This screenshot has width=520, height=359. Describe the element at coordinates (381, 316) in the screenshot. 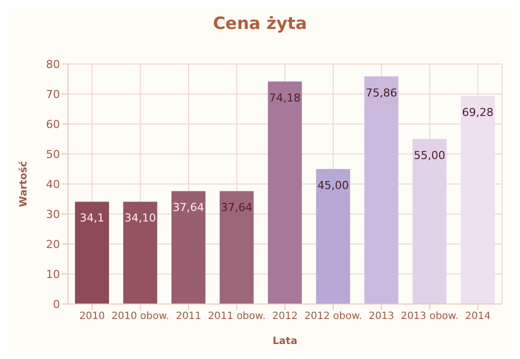

I see `x-tick-label: 2013` at that location.